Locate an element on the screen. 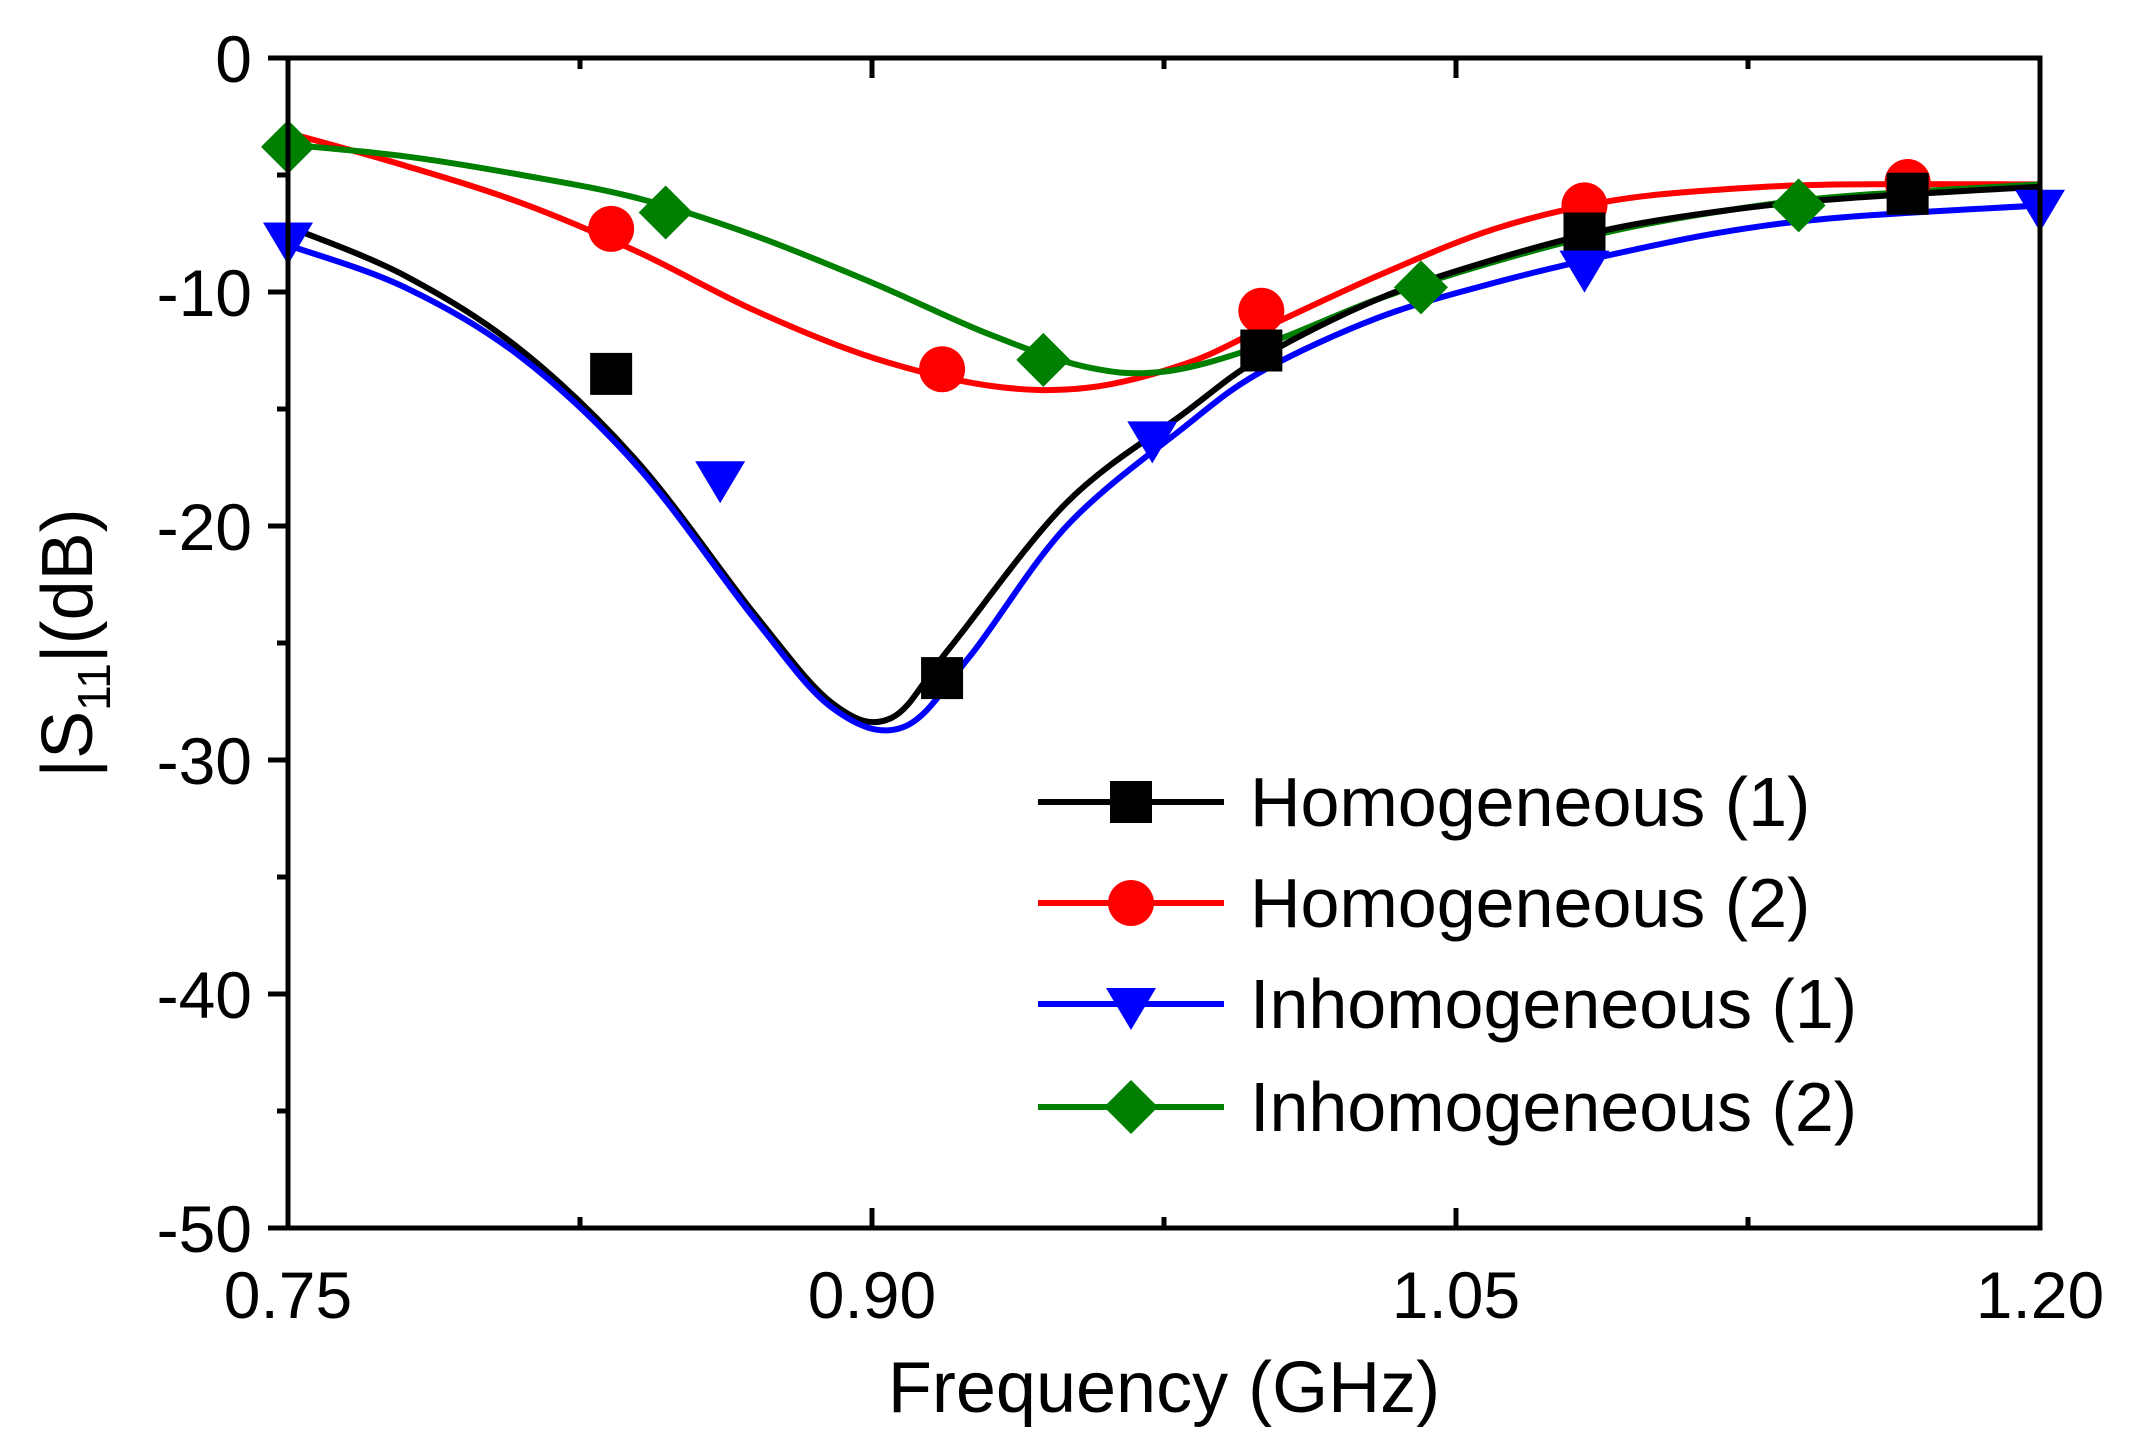  legend-marker-diamond is located at coordinates (1131, 1107).